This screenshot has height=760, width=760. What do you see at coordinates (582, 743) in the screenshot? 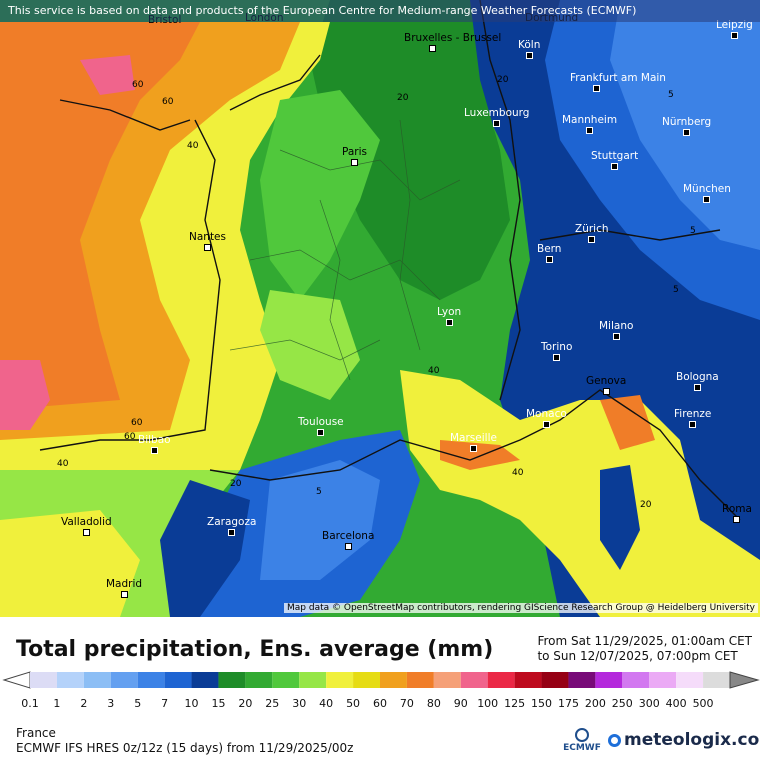
I see `ecmwf-logo: ECMWF` at bounding box center [582, 743].